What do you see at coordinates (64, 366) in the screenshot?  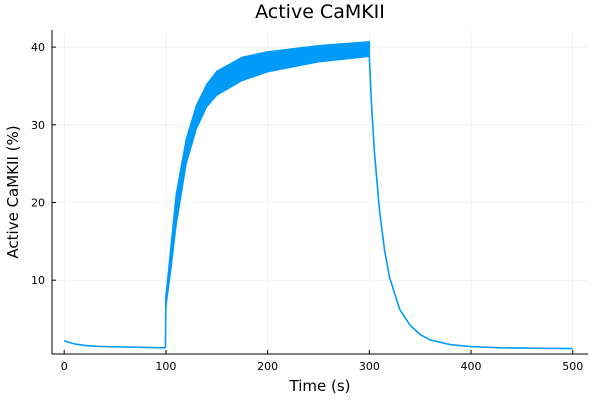 I see `x-tick-label: 0` at bounding box center [64, 366].